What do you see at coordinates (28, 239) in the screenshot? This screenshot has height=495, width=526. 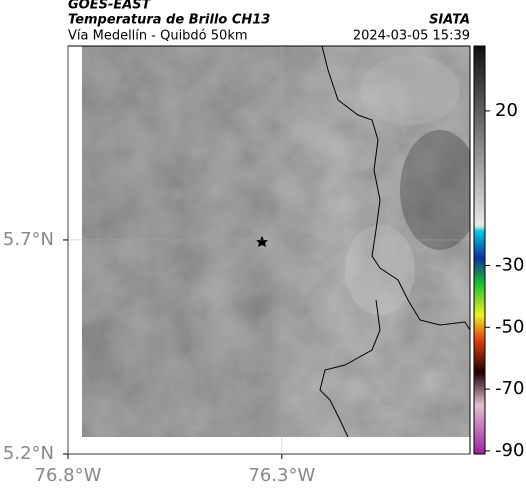 I see `lat-tick-label: 5.7°N` at bounding box center [28, 239].